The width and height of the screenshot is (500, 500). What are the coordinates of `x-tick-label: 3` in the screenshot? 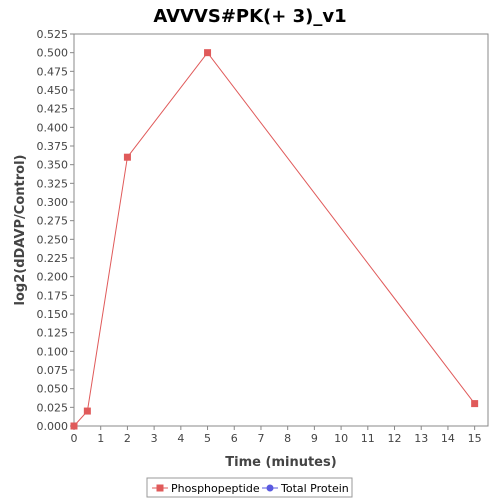 It's located at (154, 438).